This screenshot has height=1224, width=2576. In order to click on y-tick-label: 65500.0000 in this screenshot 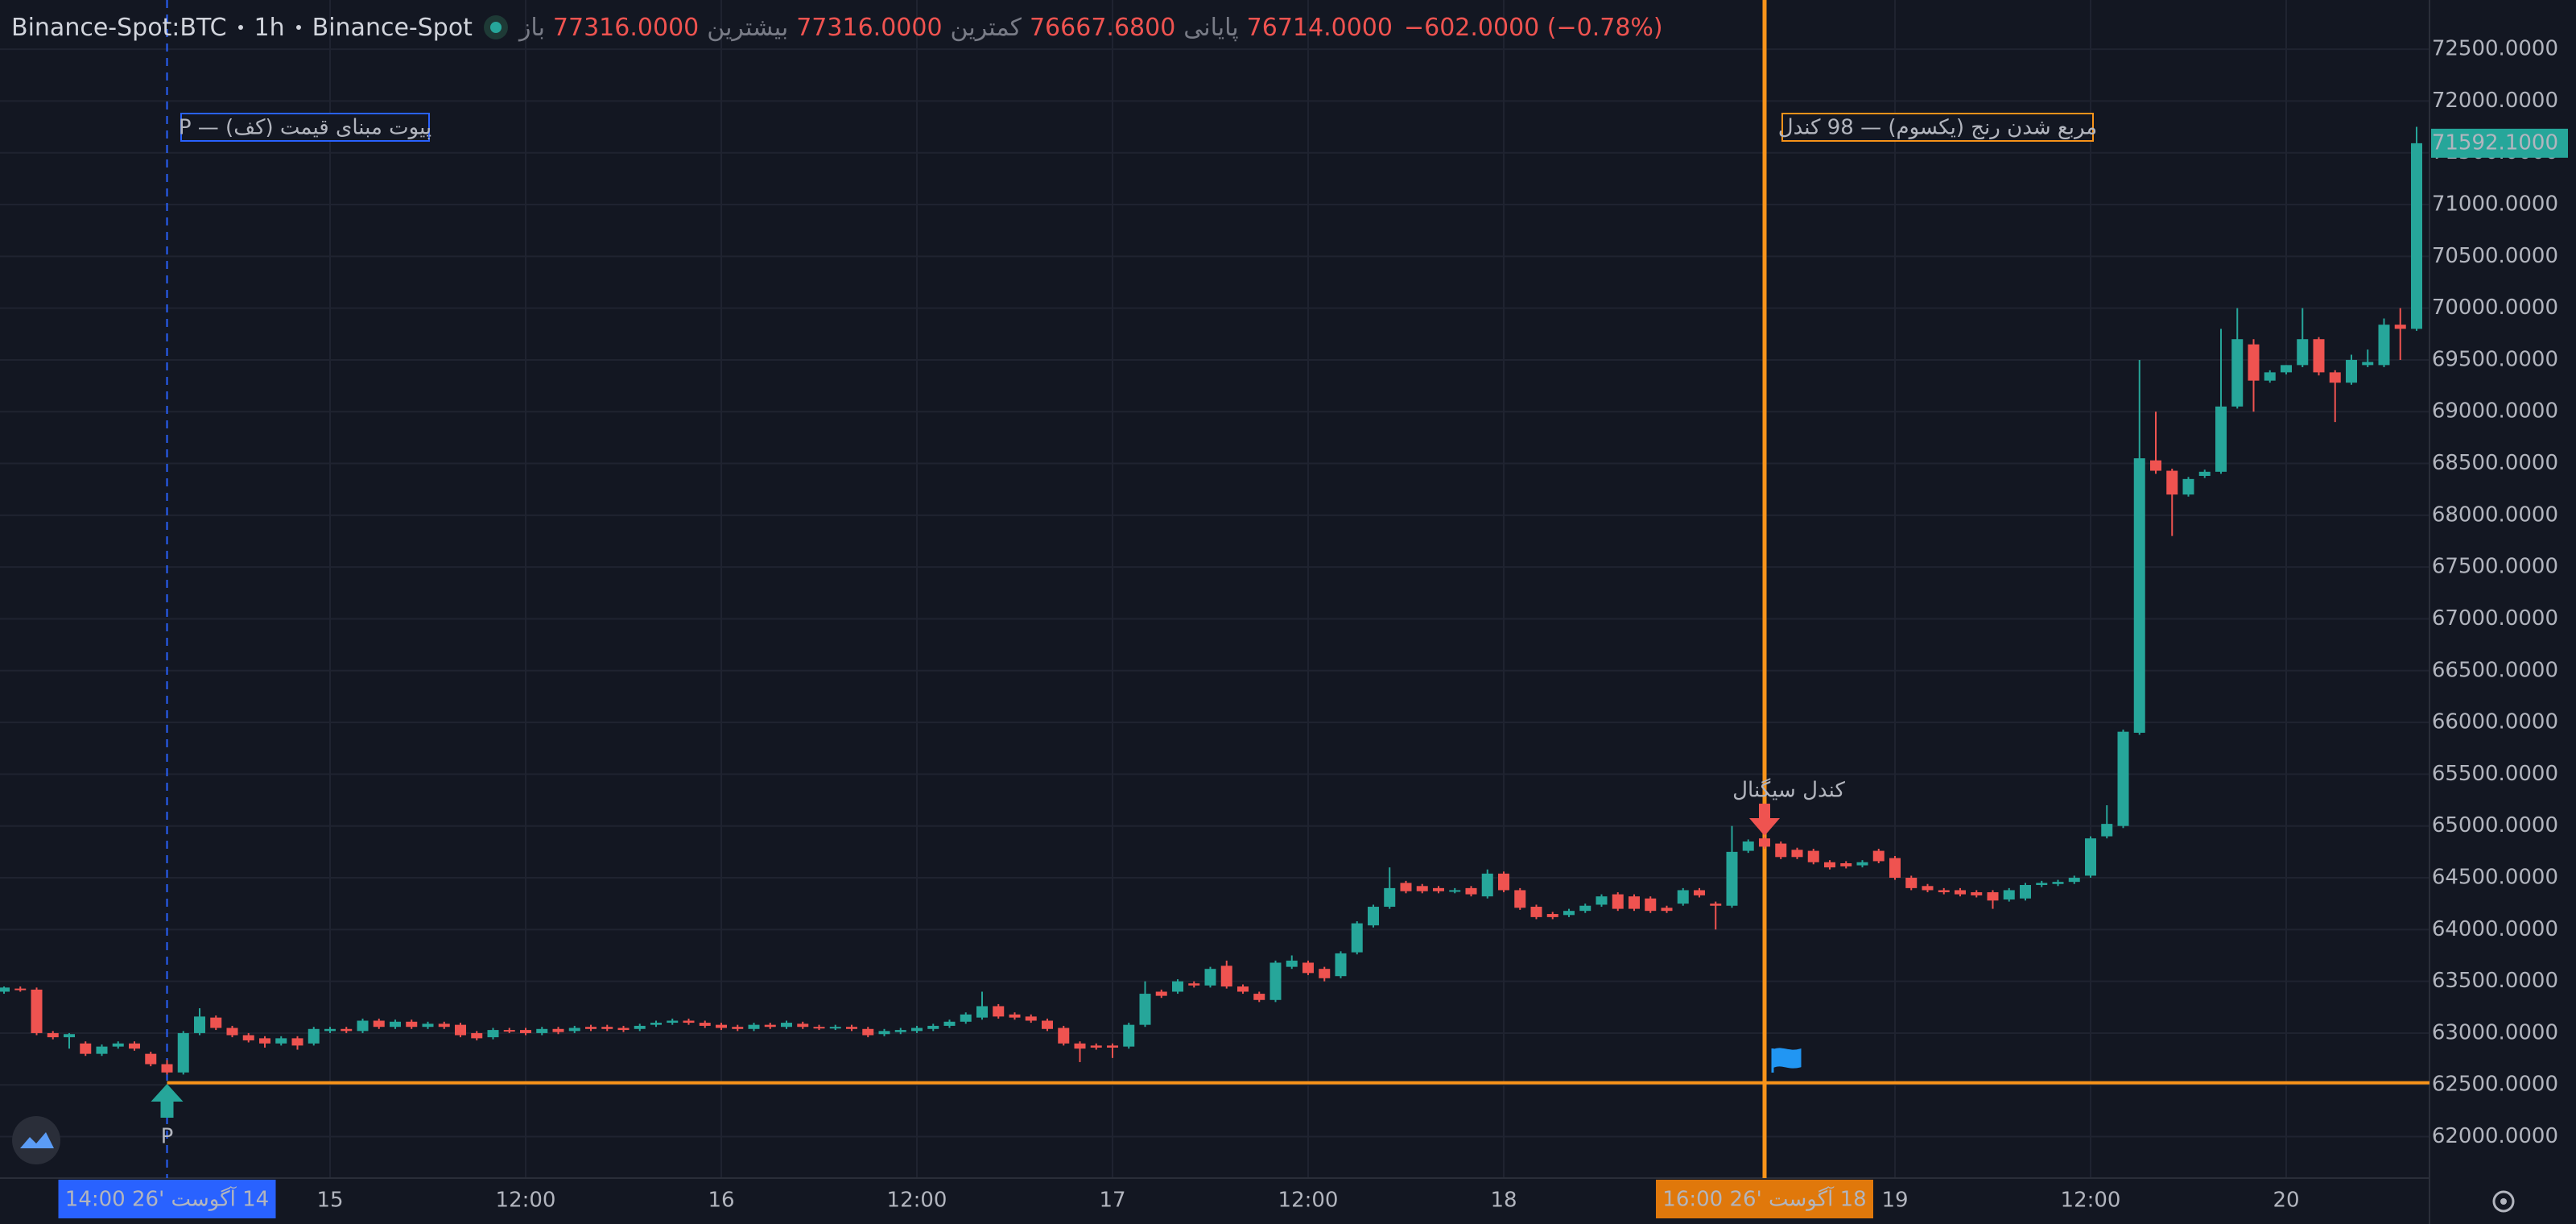, I will do `click(2495, 774)`.